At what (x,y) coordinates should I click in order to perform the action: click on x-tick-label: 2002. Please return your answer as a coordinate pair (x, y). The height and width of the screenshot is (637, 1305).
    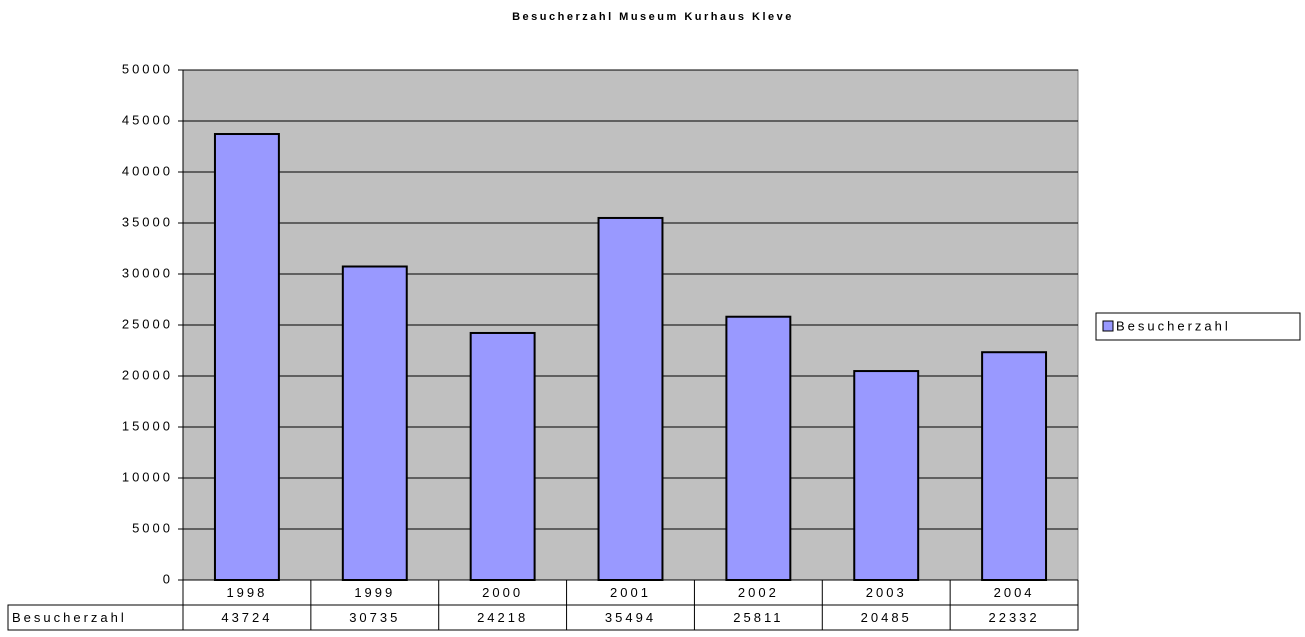
    Looking at the image, I should click on (758, 592).